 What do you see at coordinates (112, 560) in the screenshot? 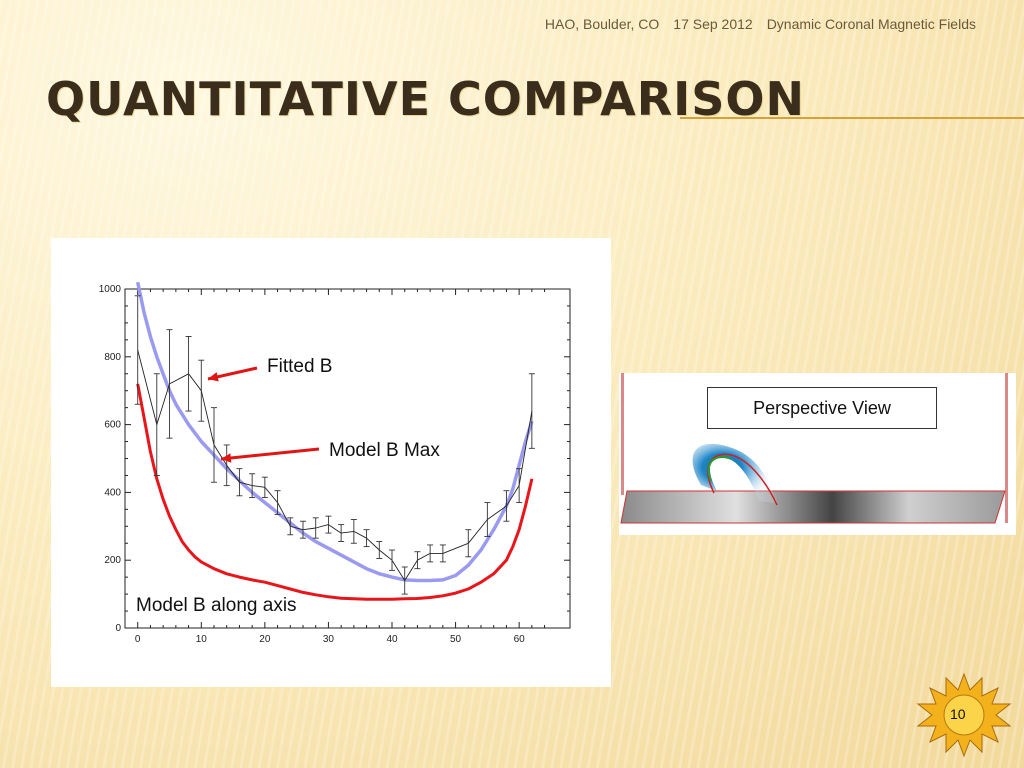
I see `y-tick-label: 200` at bounding box center [112, 560].